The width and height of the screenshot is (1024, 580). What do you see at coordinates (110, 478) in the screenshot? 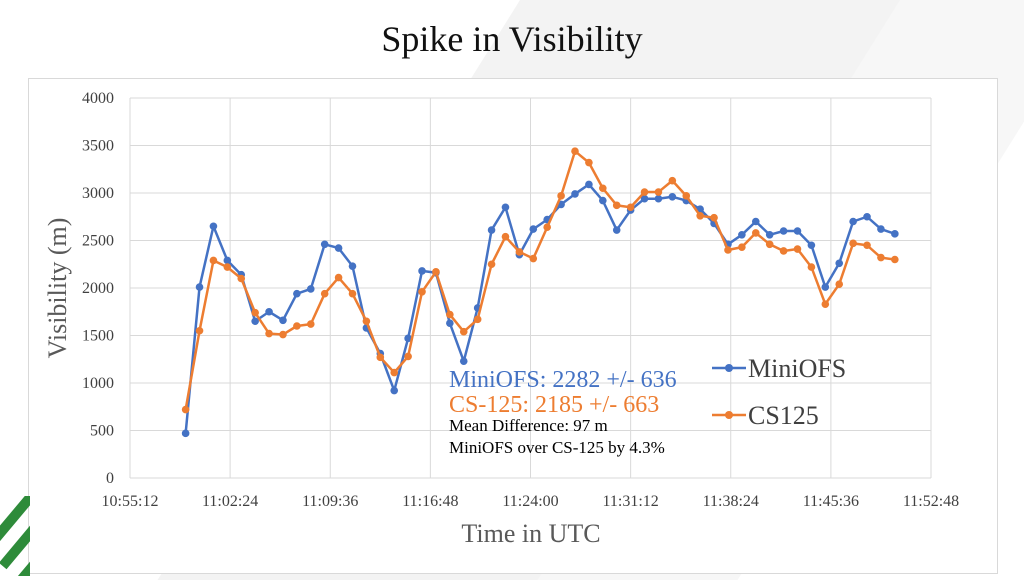
I see `y-tick-label: 0` at bounding box center [110, 478].